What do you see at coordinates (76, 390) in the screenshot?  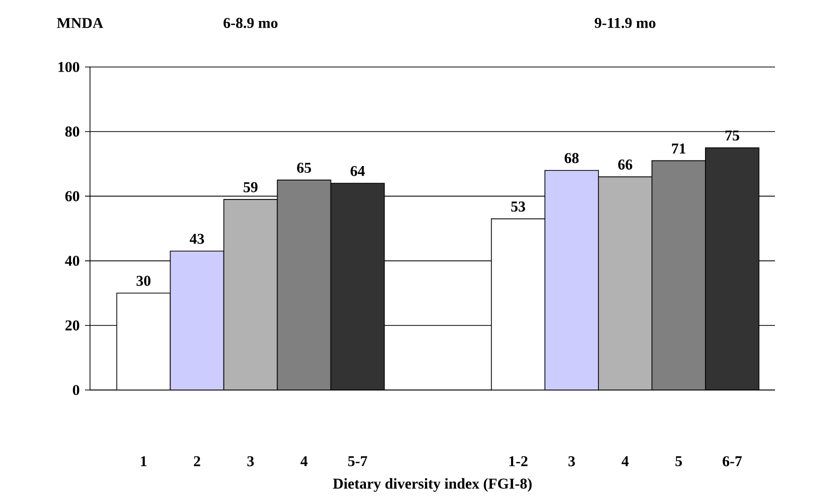 I see `y-tick-label: 0` at bounding box center [76, 390].